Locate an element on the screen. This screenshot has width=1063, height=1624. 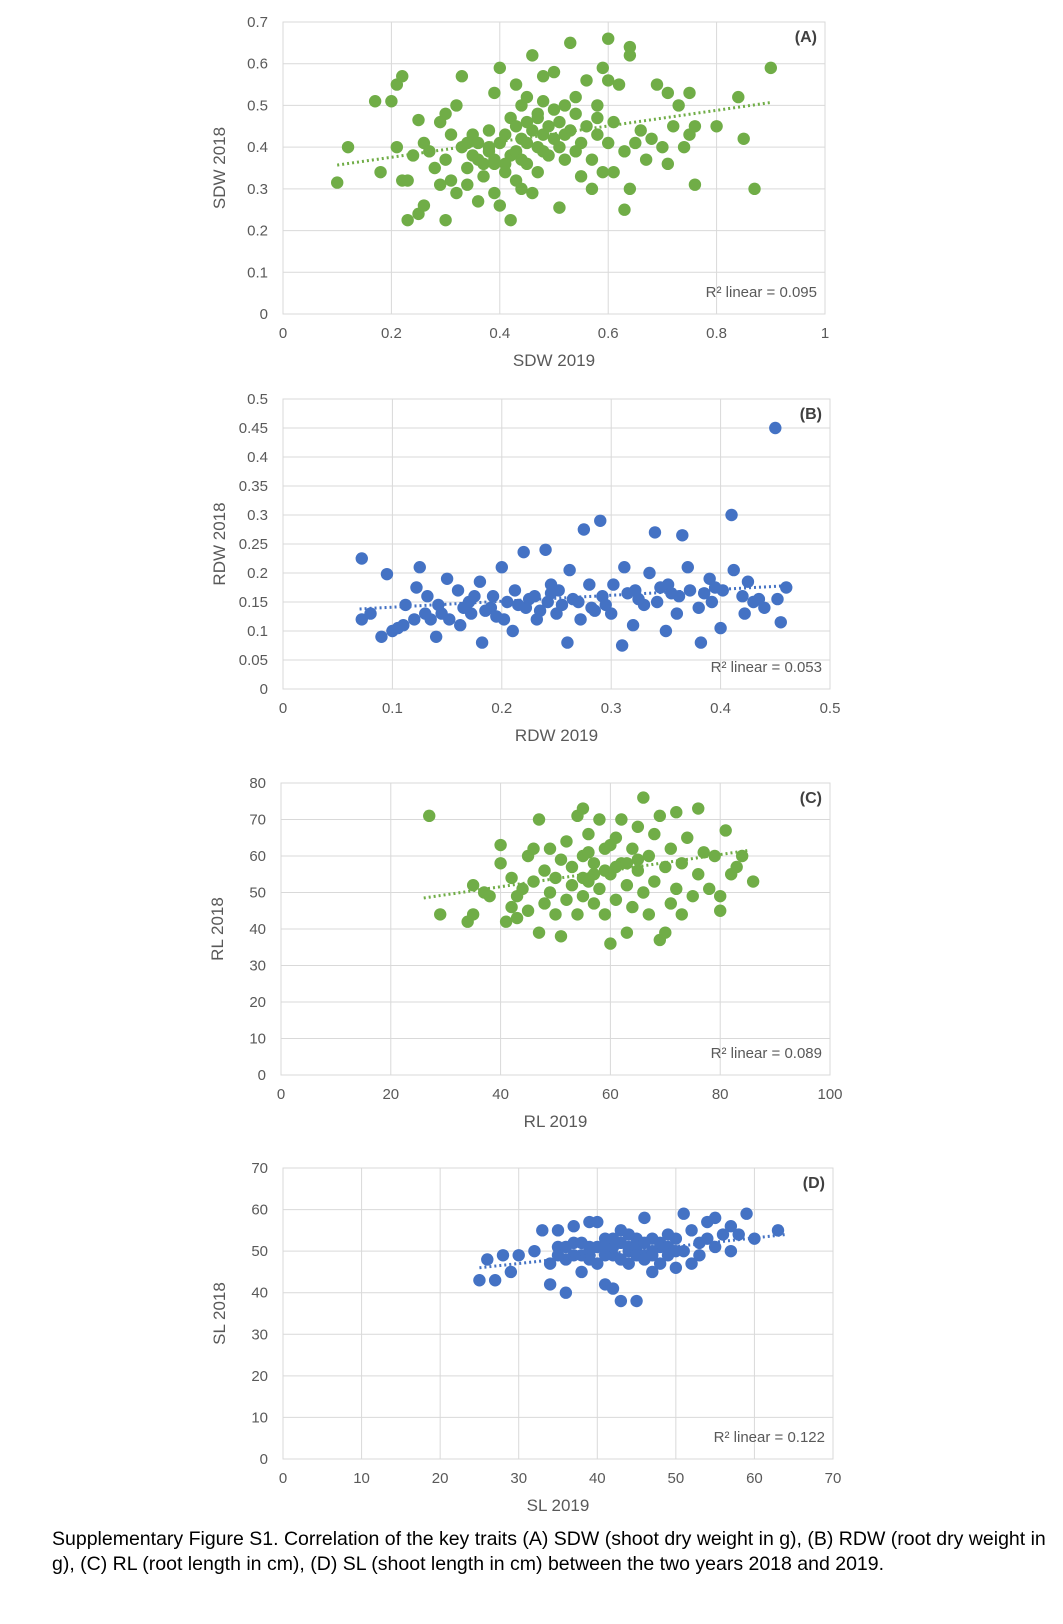
y-axis-title: SL 2018 is located at coordinates (219, 1313).